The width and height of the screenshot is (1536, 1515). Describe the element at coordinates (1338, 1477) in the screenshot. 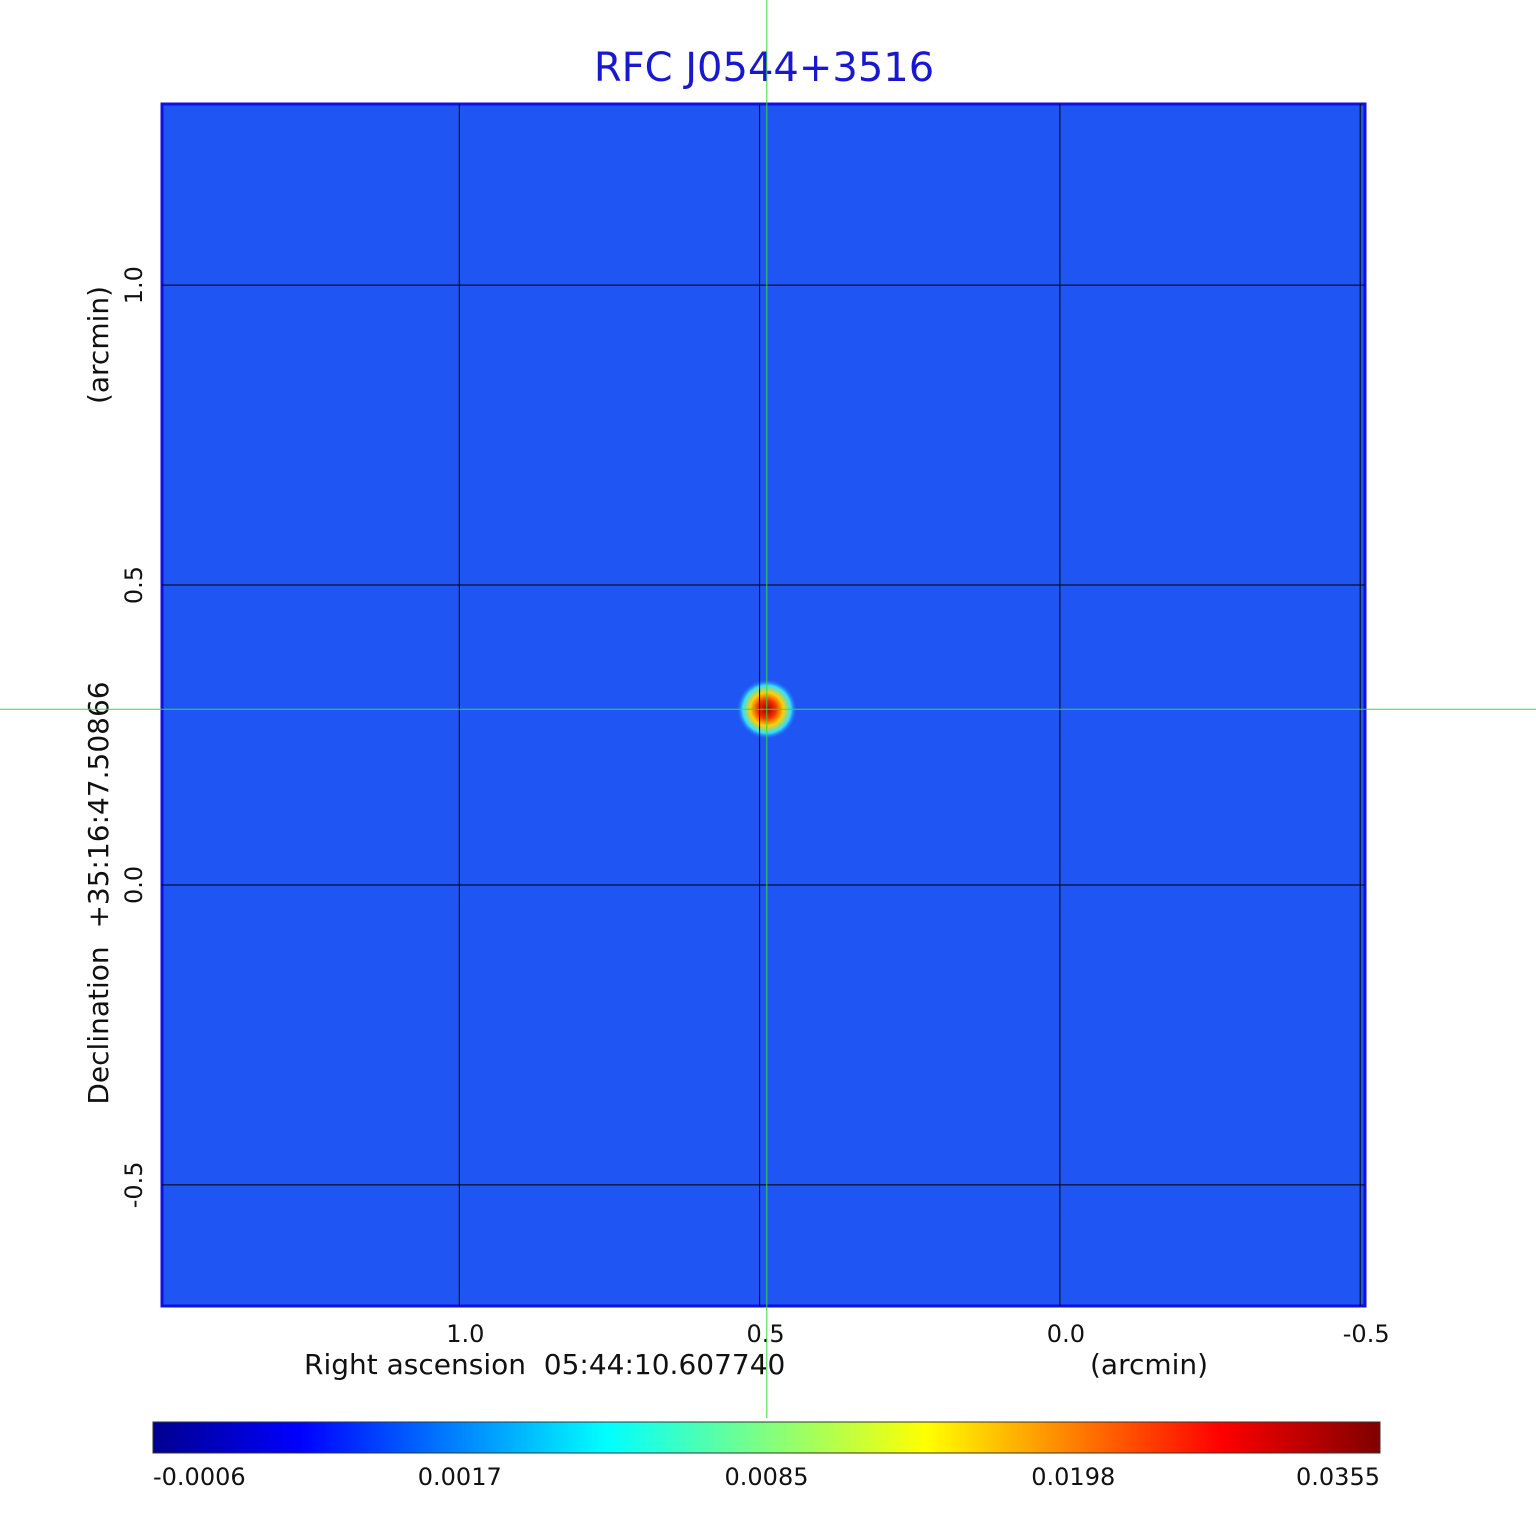

I see `colorbar-tick-label: 0.0355` at that location.